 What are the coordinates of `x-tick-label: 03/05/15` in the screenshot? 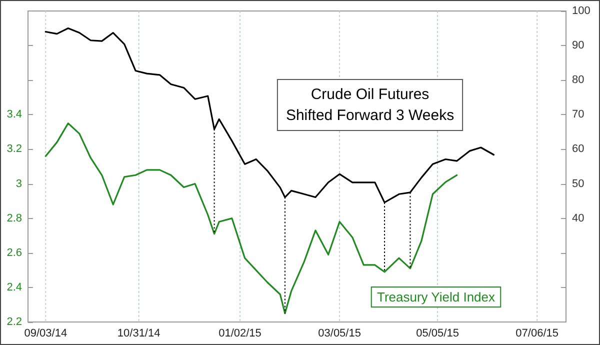 It's located at (339, 334).